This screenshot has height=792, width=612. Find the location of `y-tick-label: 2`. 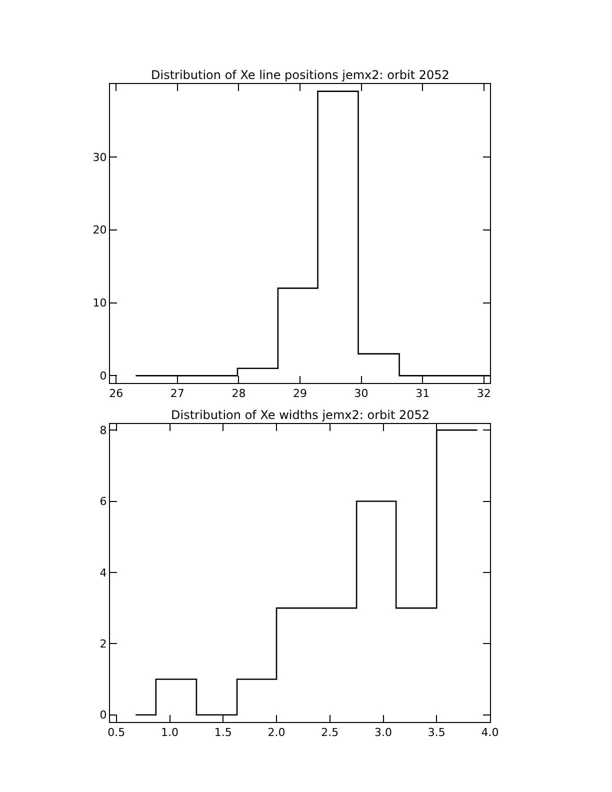

y-tick-label: 2 is located at coordinates (103, 644).